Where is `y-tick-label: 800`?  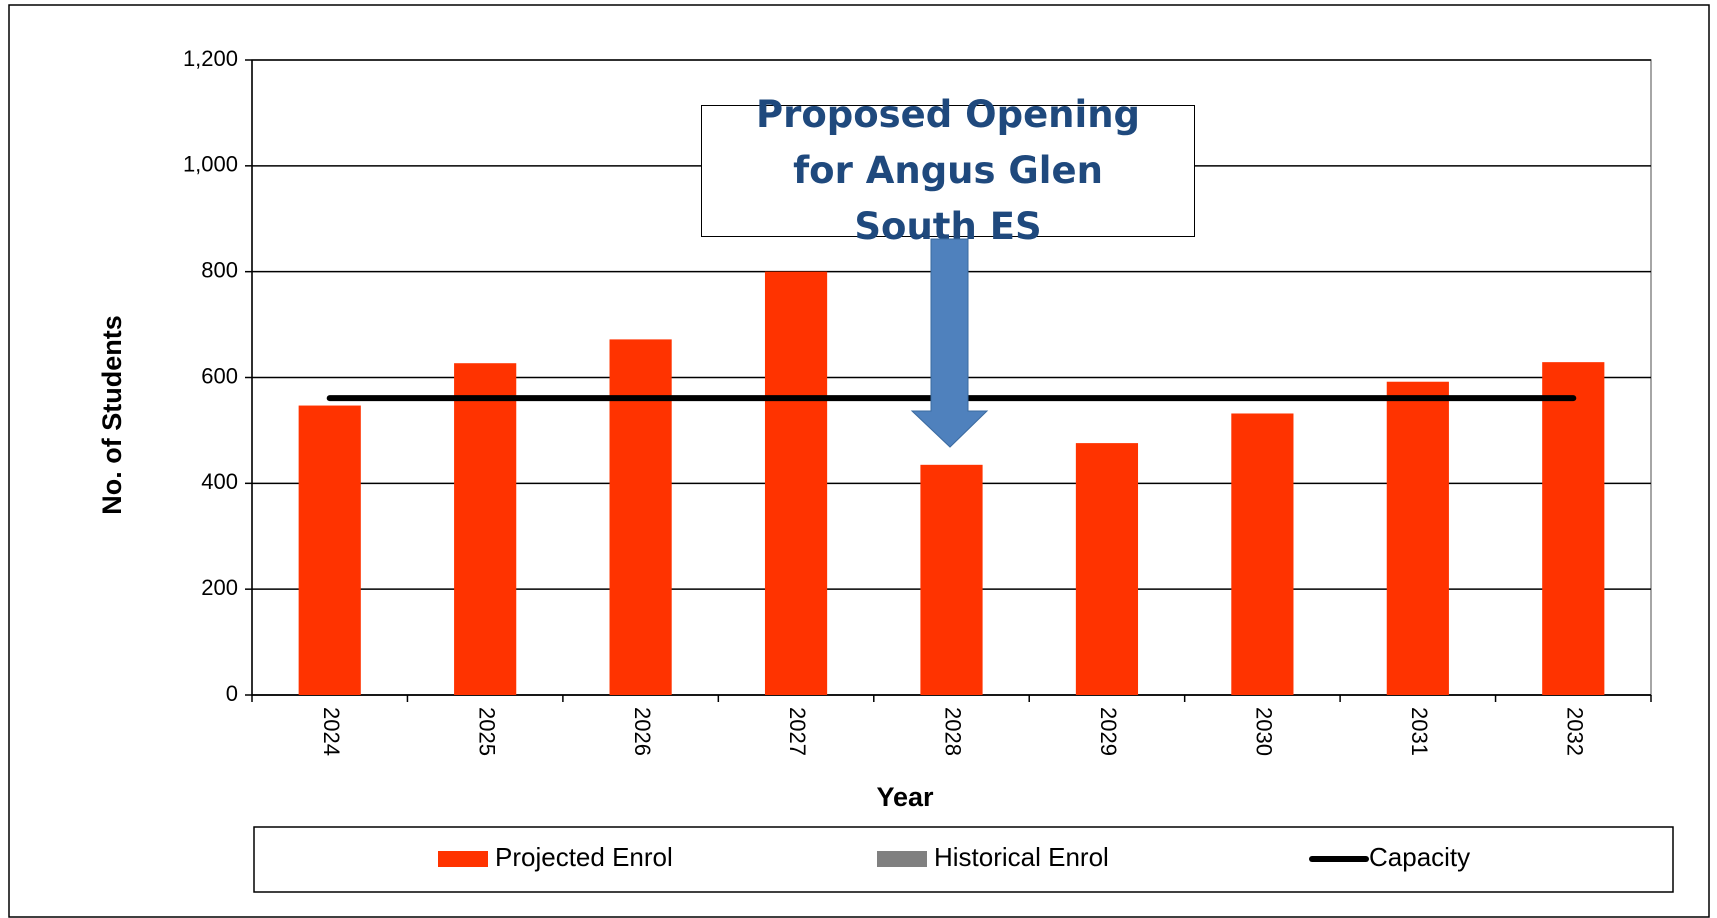 y-tick-label: 800 is located at coordinates (219, 269).